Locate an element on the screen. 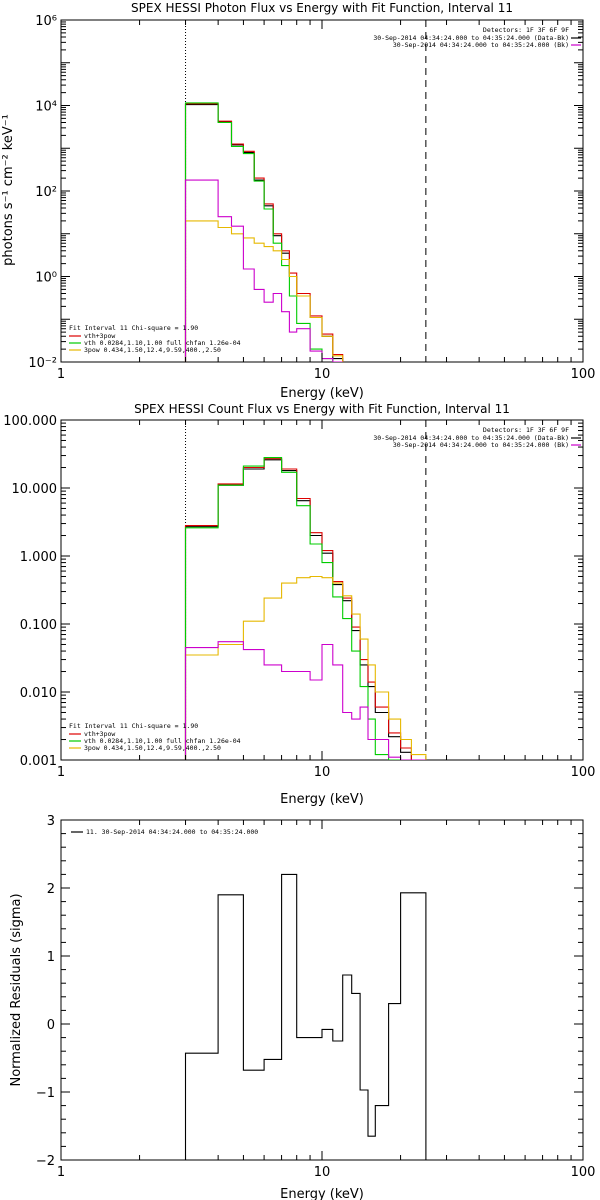  y-tick-label: 10⁴ is located at coordinates (46, 107).